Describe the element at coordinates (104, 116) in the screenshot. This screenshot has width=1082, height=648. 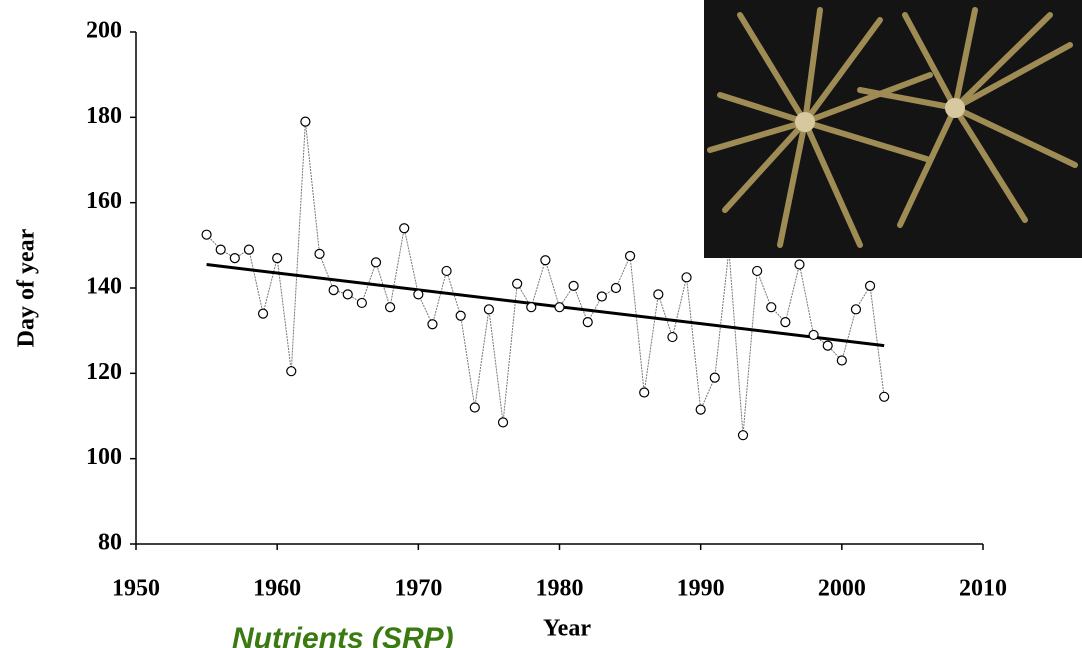
I see `y-tick-label: 180` at that location.